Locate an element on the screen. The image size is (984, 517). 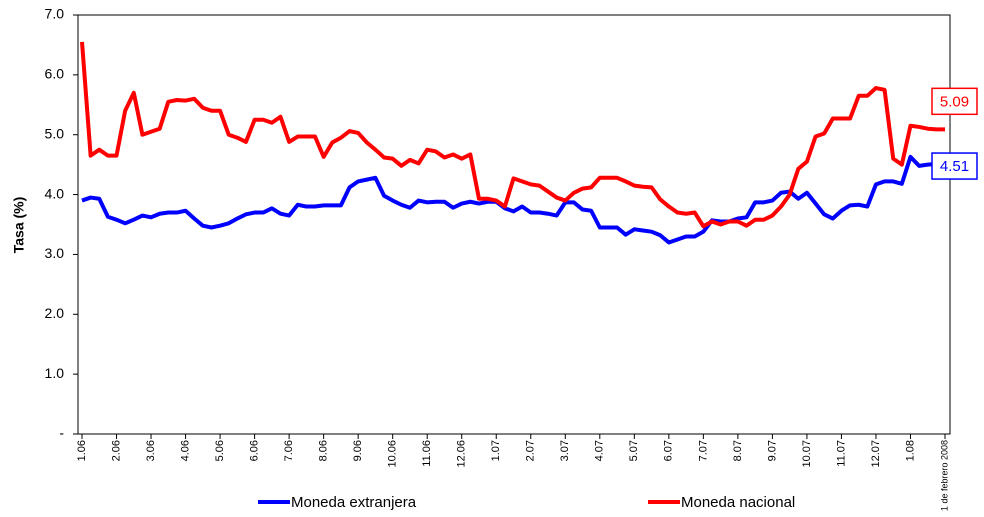
x-tick-label: 1 de febrero 2008 is located at coordinates (944, 475).